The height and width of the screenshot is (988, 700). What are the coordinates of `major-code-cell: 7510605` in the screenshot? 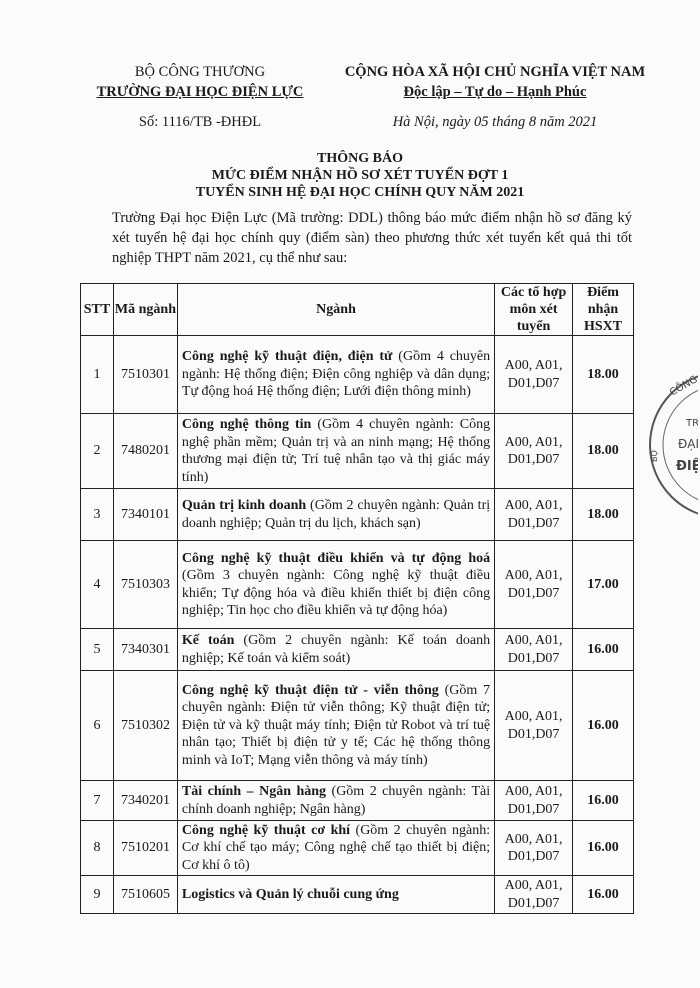 It's located at (145, 894).